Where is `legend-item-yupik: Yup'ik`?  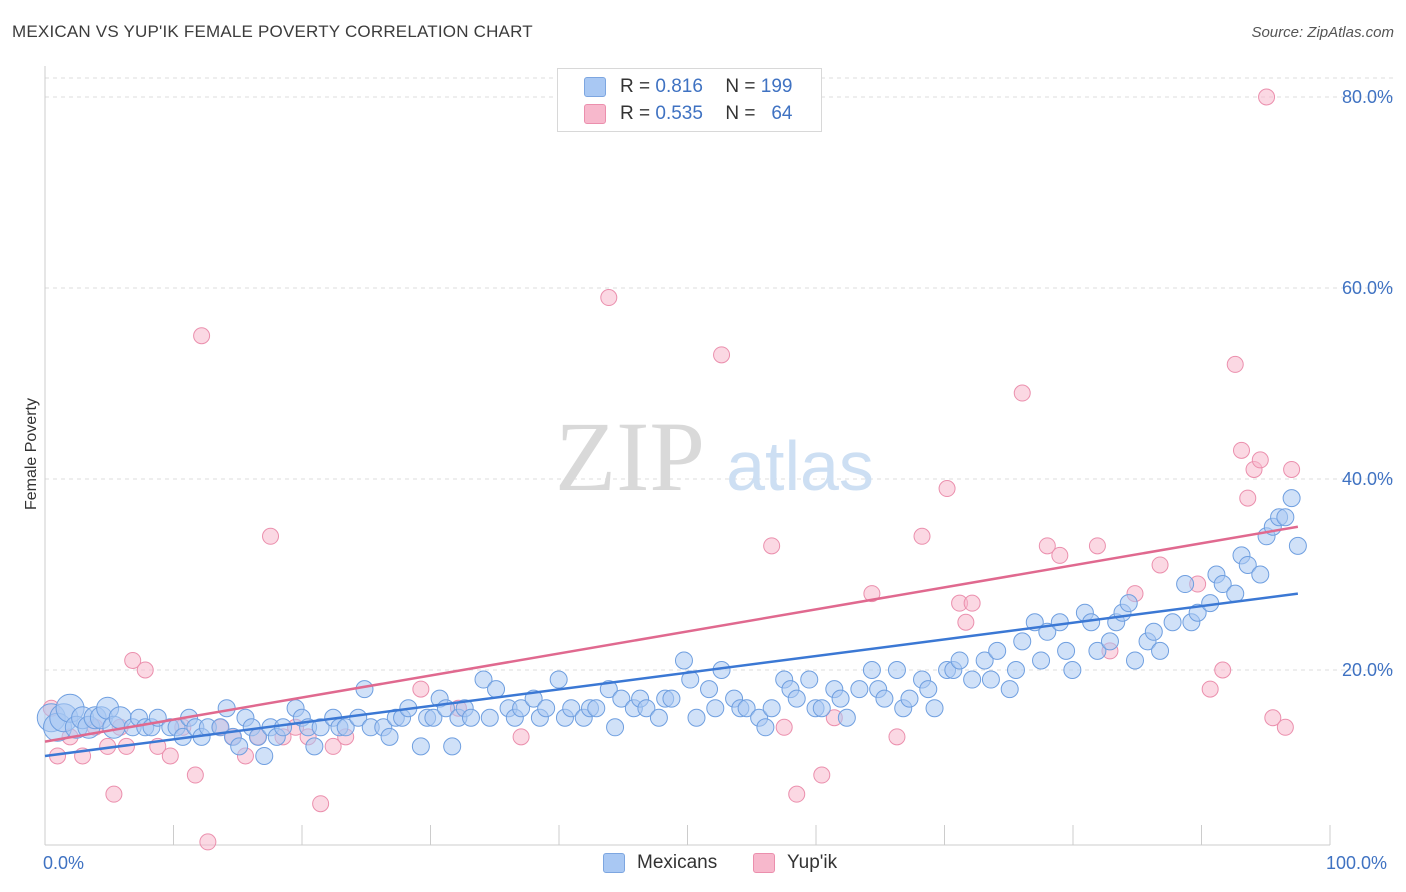 legend-item-yupik: Yup'ik is located at coordinates (795, 863).